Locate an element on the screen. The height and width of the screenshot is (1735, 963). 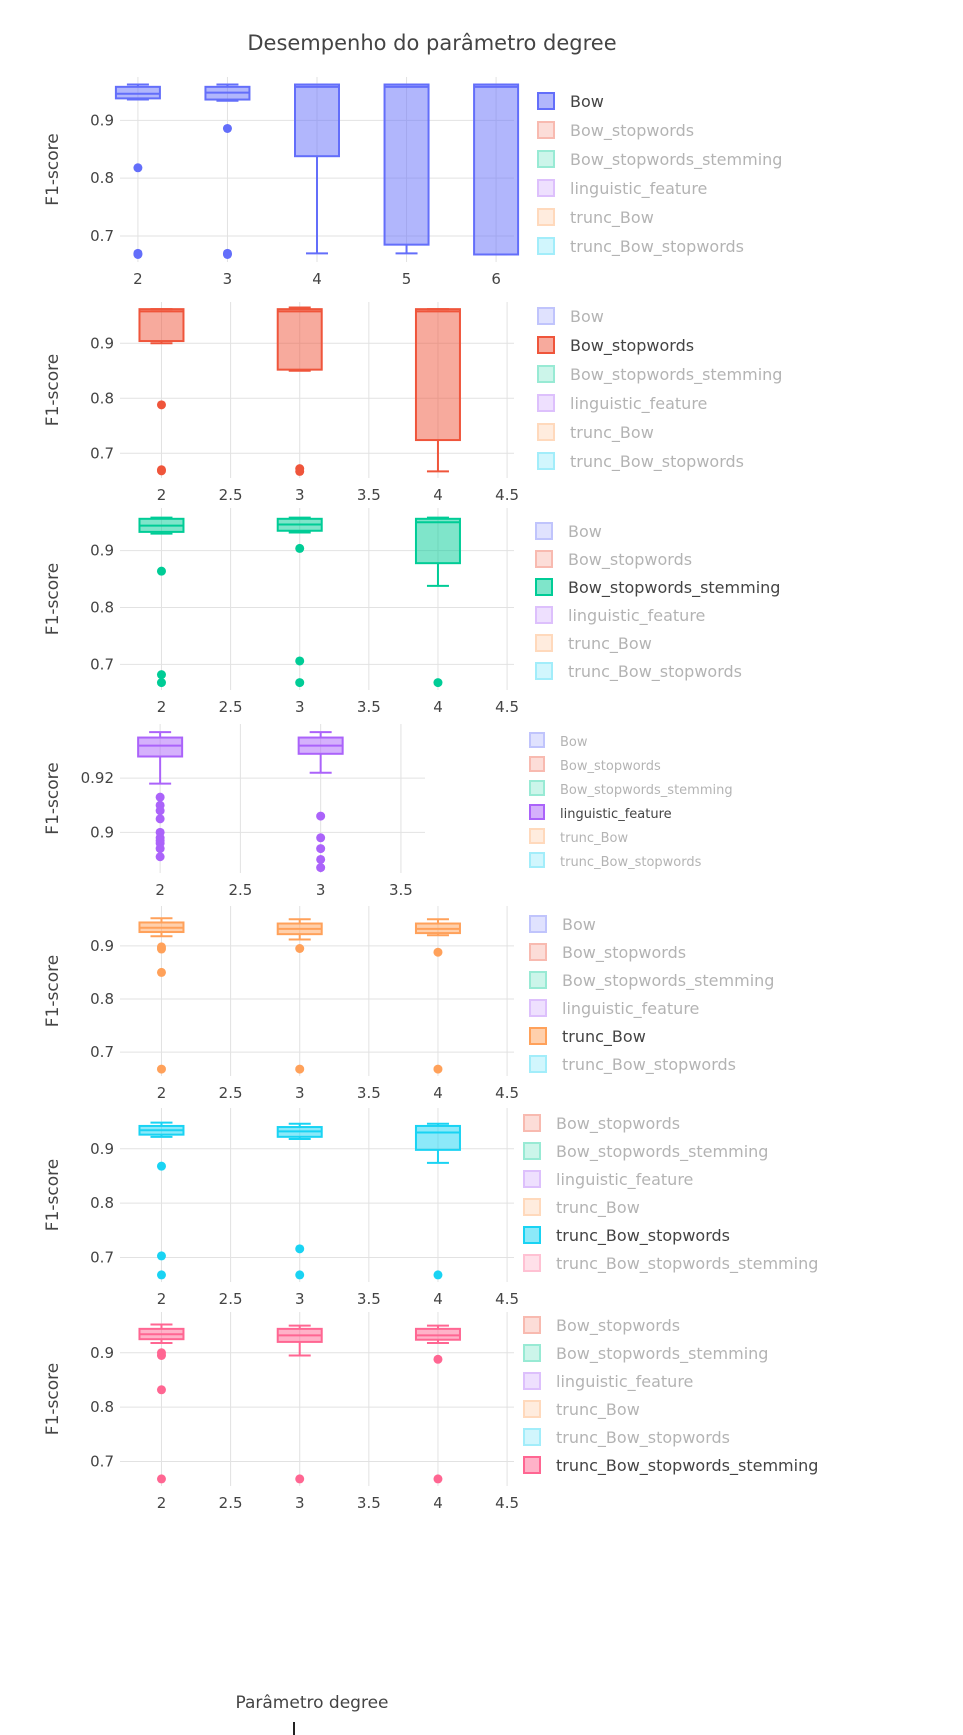
legend-label: trunc_Bow_stopwords is located at coordinates (631, 862).